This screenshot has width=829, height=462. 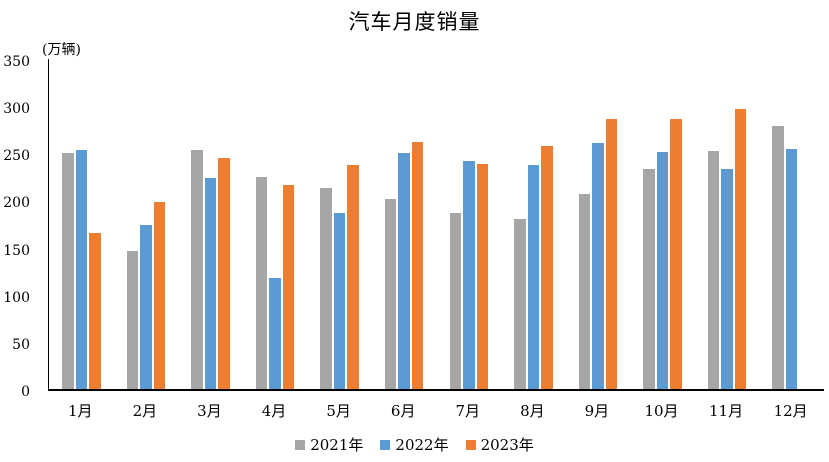 I want to click on bar-2022年-11月, so click(x=727, y=279).